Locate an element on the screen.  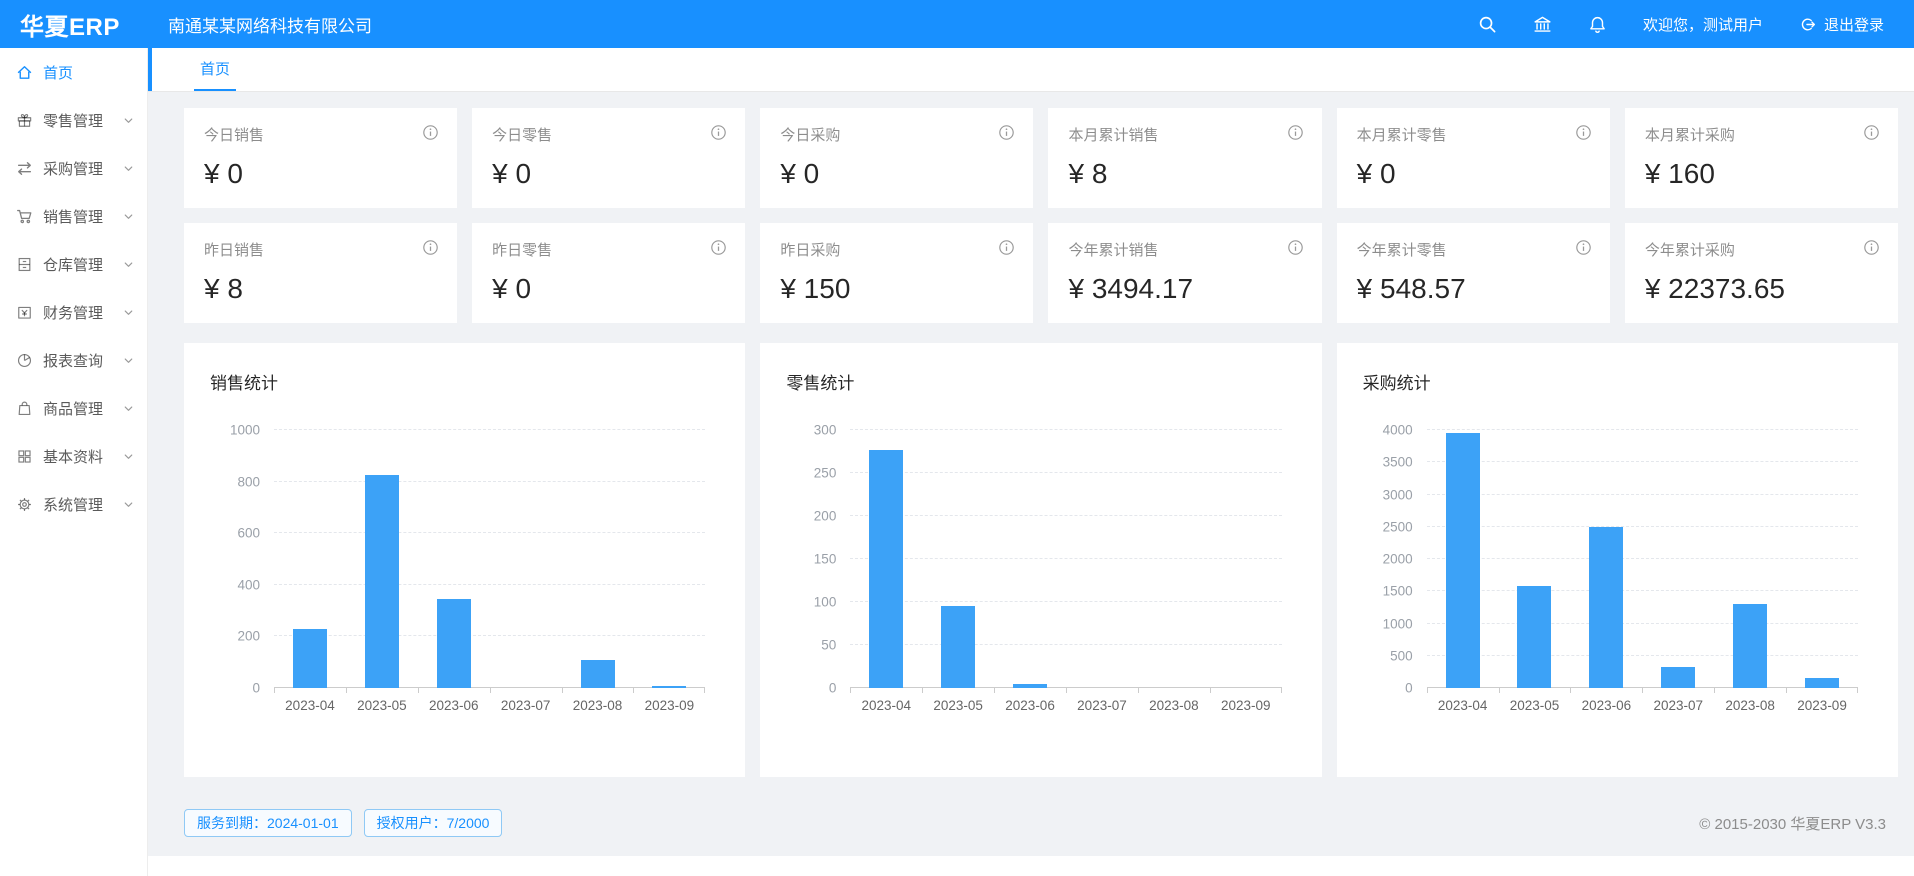
sidebar-item-label: 仓库管理 is located at coordinates (73, 265).